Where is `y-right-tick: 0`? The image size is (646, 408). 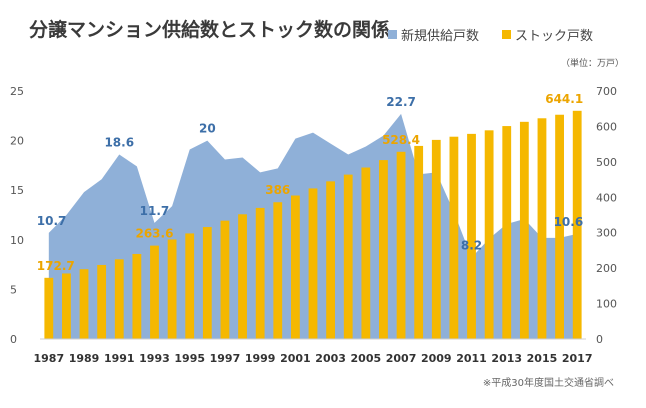 y-right-tick: 0 is located at coordinates (599, 339).